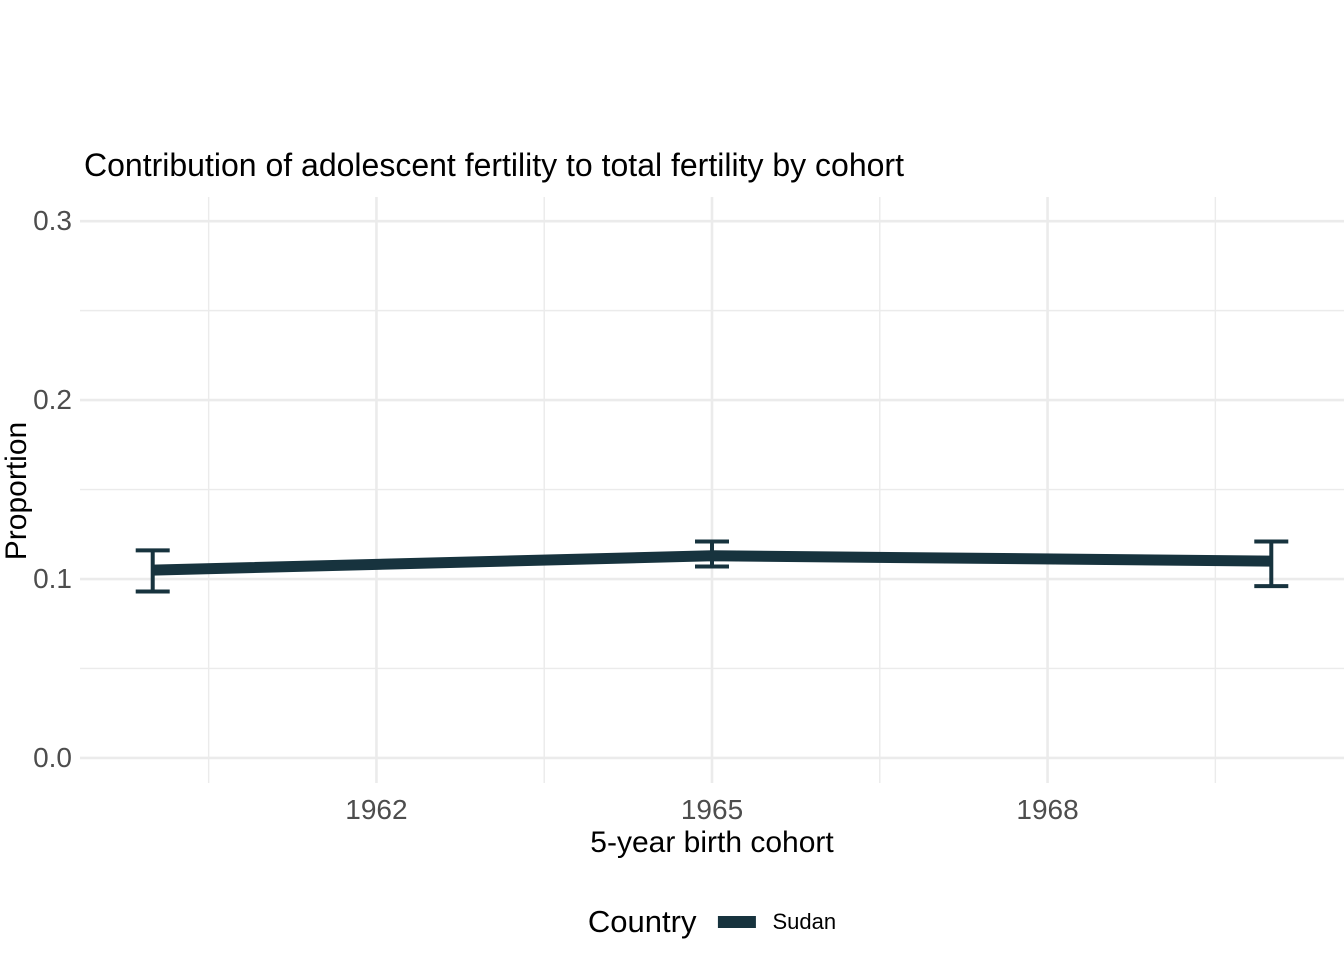 The height and width of the screenshot is (960, 1344). I want to click on y-tick-label: 0.1, so click(52, 579).